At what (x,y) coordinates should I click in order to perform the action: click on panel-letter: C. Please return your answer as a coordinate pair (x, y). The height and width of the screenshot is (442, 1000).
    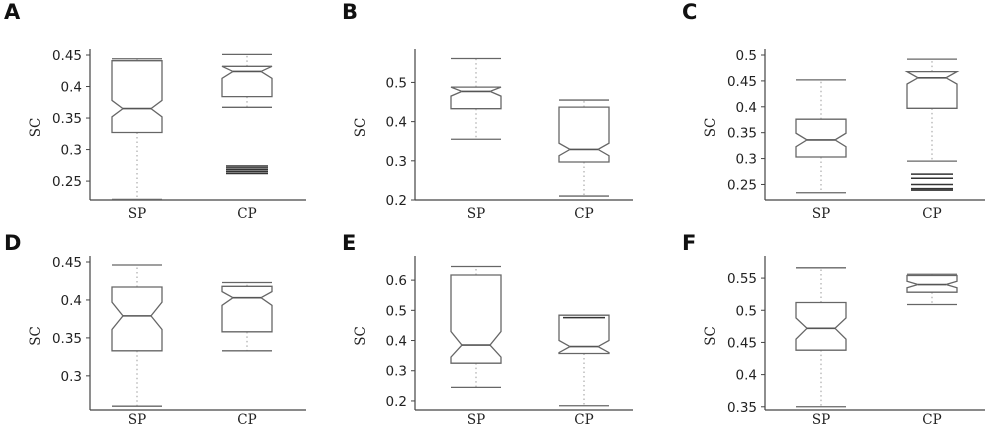
    Looking at the image, I should click on (689, 12).